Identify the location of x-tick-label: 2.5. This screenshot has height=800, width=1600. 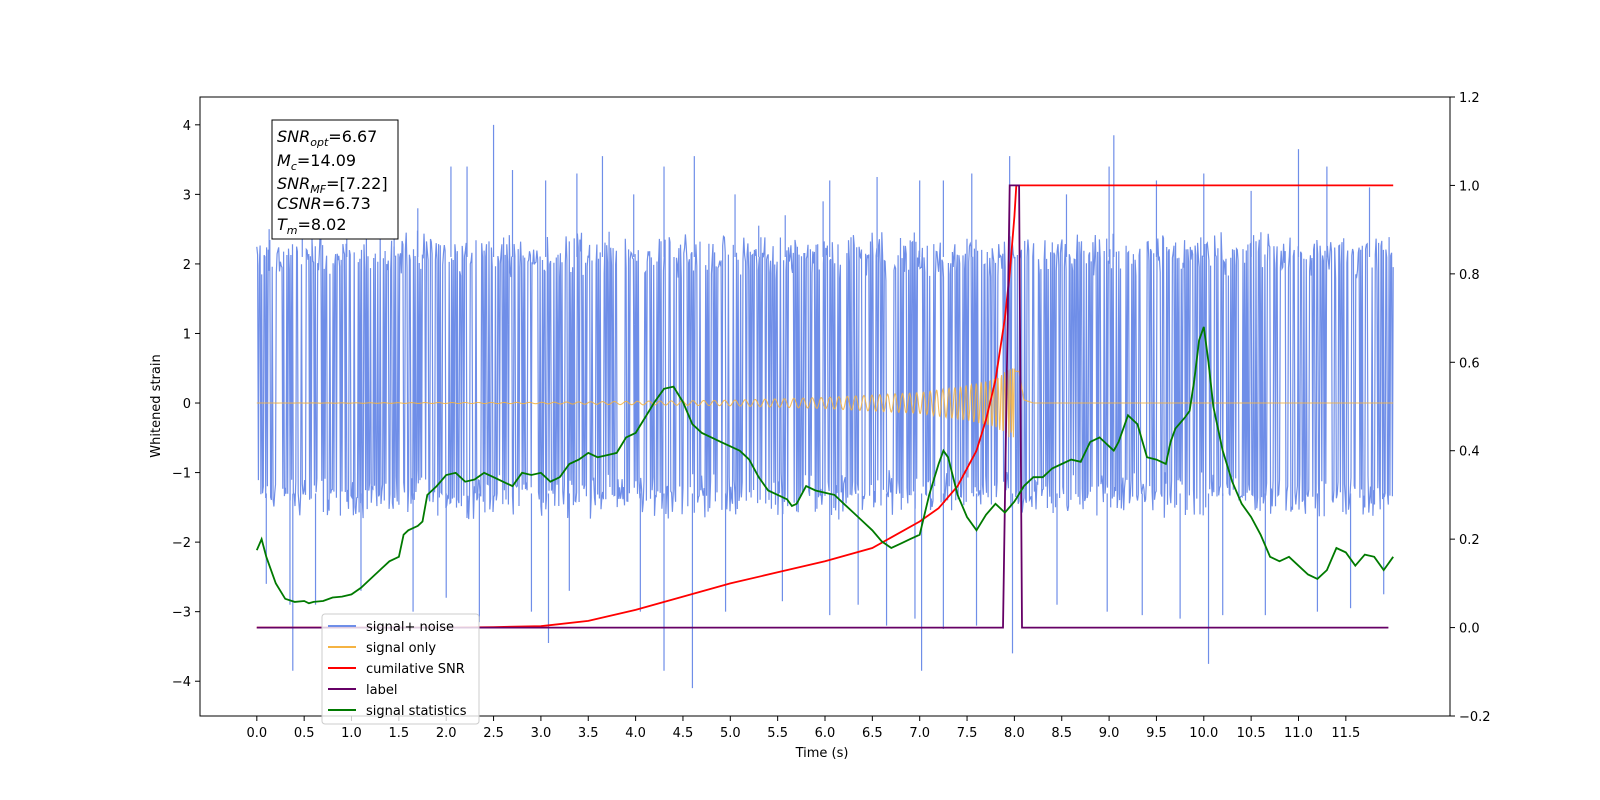
(493, 733).